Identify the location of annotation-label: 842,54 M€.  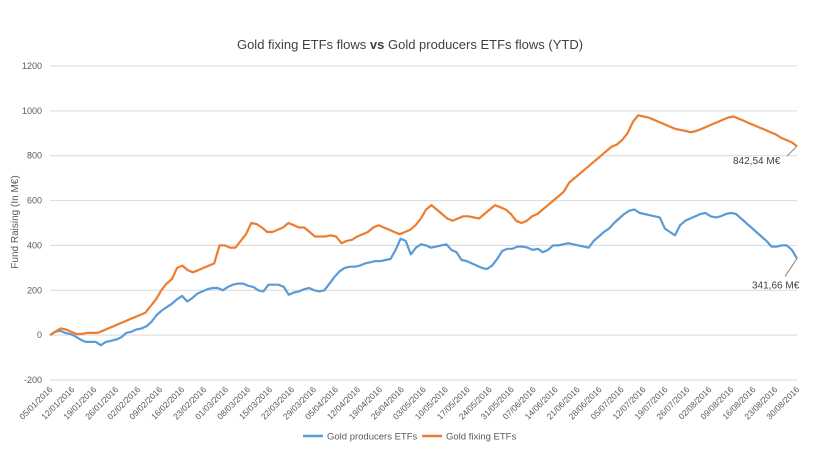
(757, 161).